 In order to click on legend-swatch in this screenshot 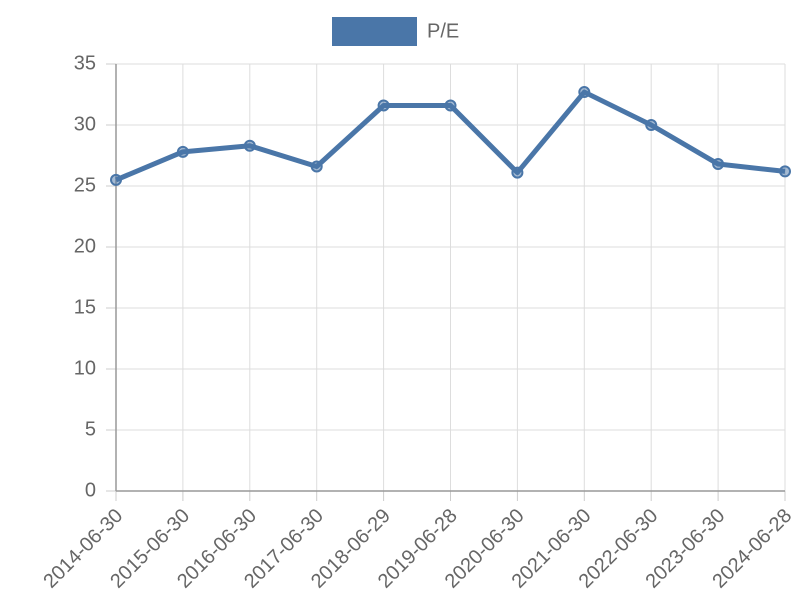, I will do `click(374, 31)`.